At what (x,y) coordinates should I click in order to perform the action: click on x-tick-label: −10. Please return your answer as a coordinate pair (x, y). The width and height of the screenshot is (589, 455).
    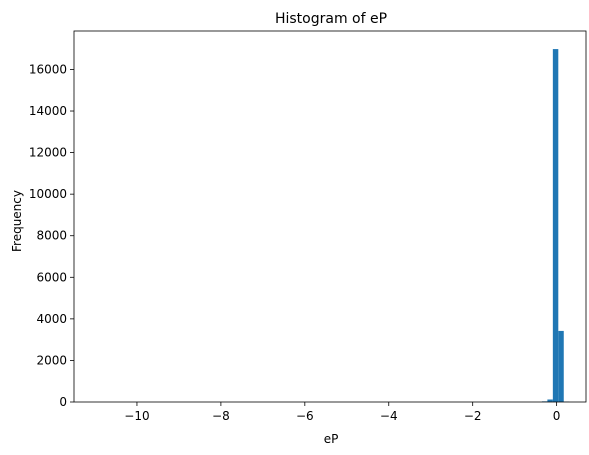
    Looking at the image, I should click on (136, 416).